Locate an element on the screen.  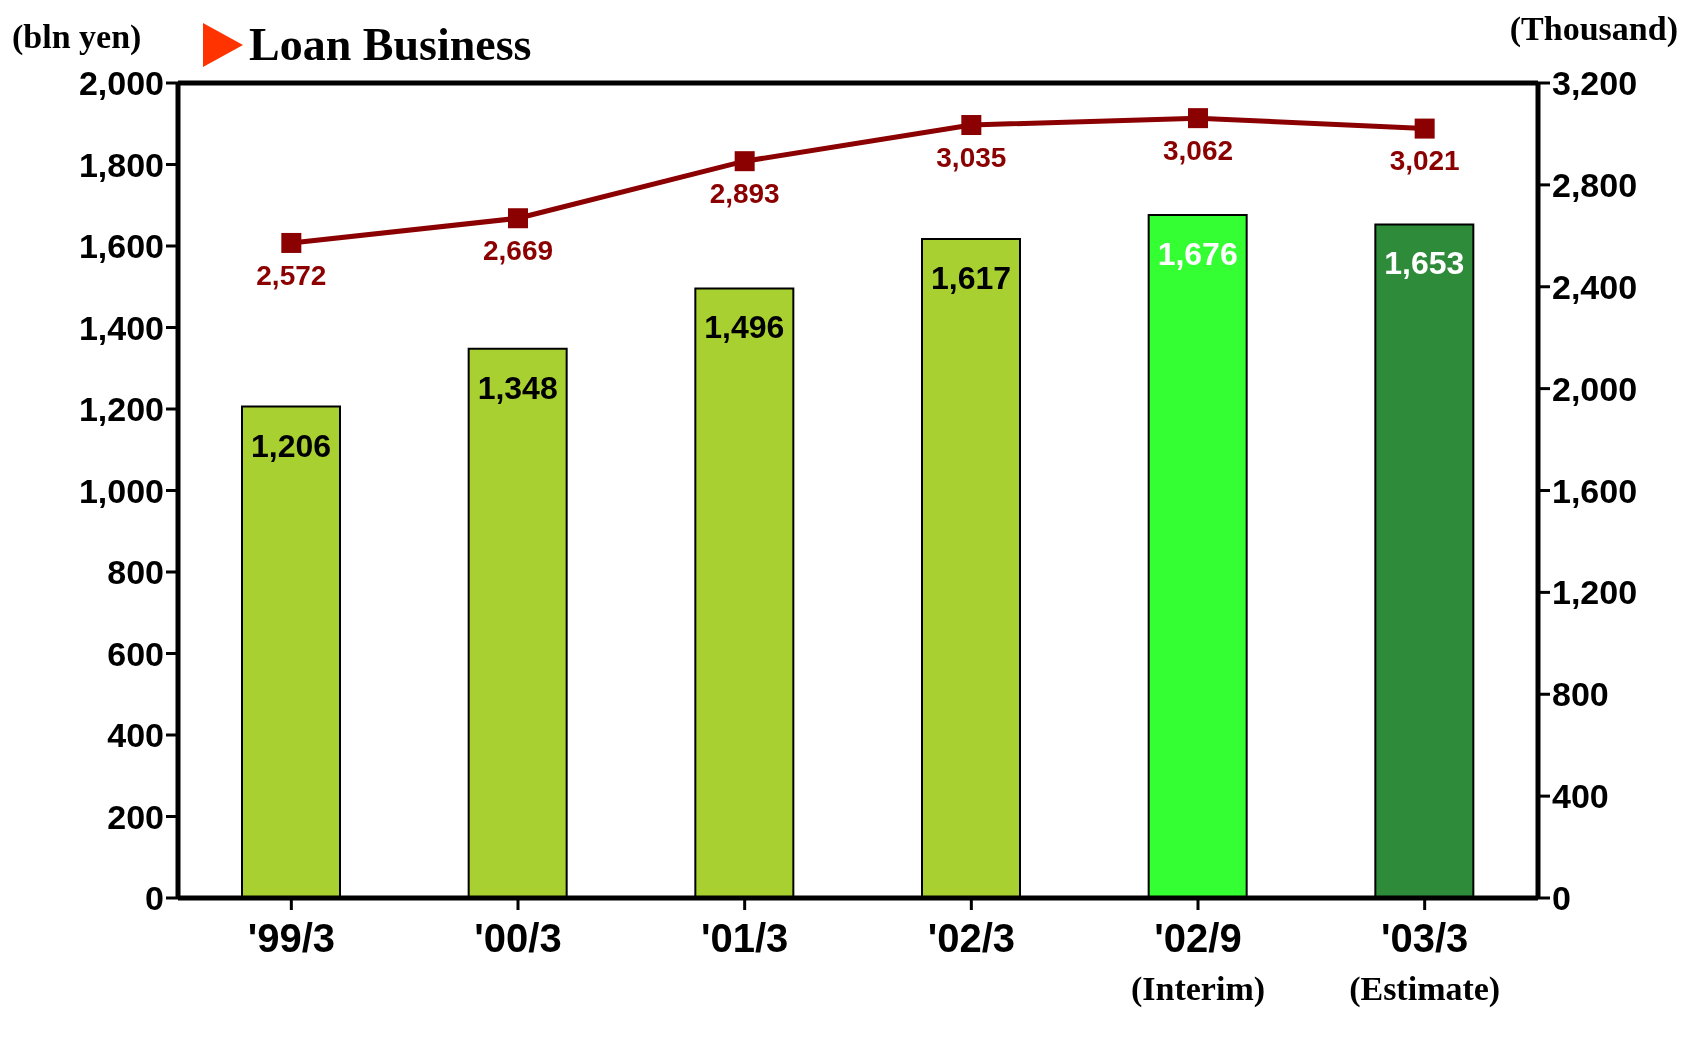
y2-tick-label: 2,000 is located at coordinates (1595, 388).